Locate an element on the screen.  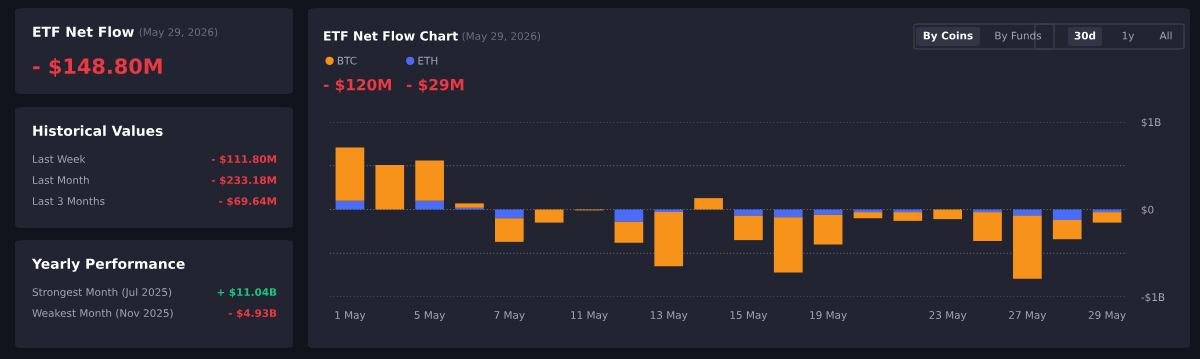
text: ETF Net Flow is located at coordinates (83, 32).